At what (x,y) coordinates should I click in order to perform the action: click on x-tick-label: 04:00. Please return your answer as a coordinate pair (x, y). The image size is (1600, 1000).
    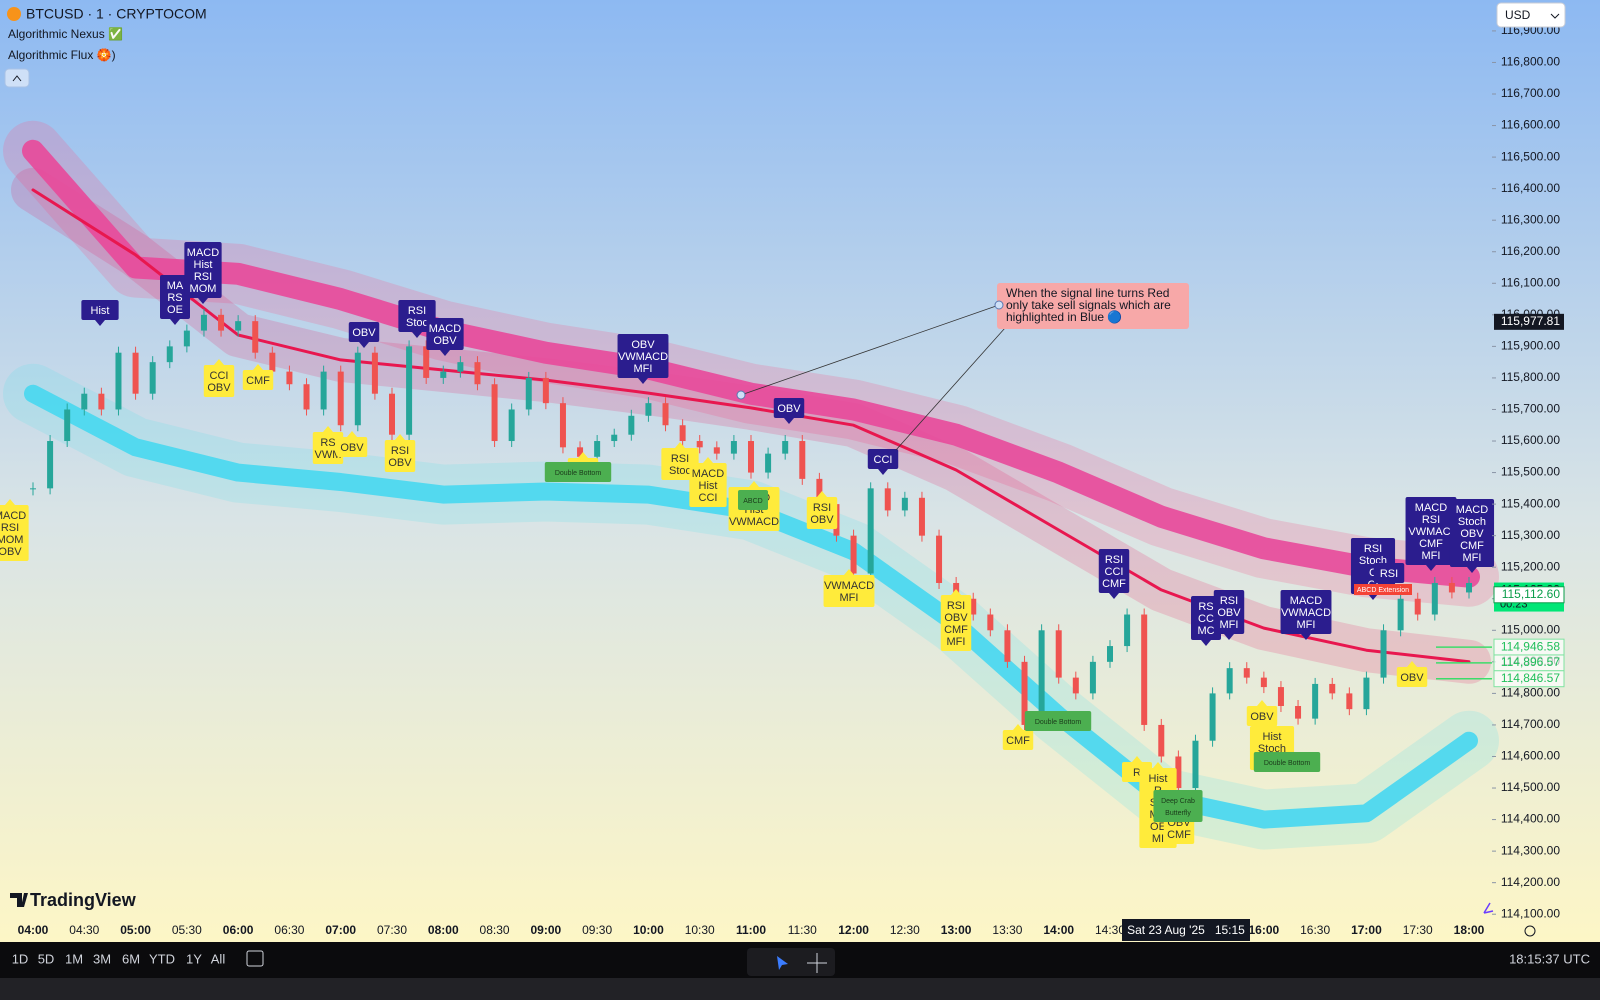
    Looking at the image, I should click on (33, 930).